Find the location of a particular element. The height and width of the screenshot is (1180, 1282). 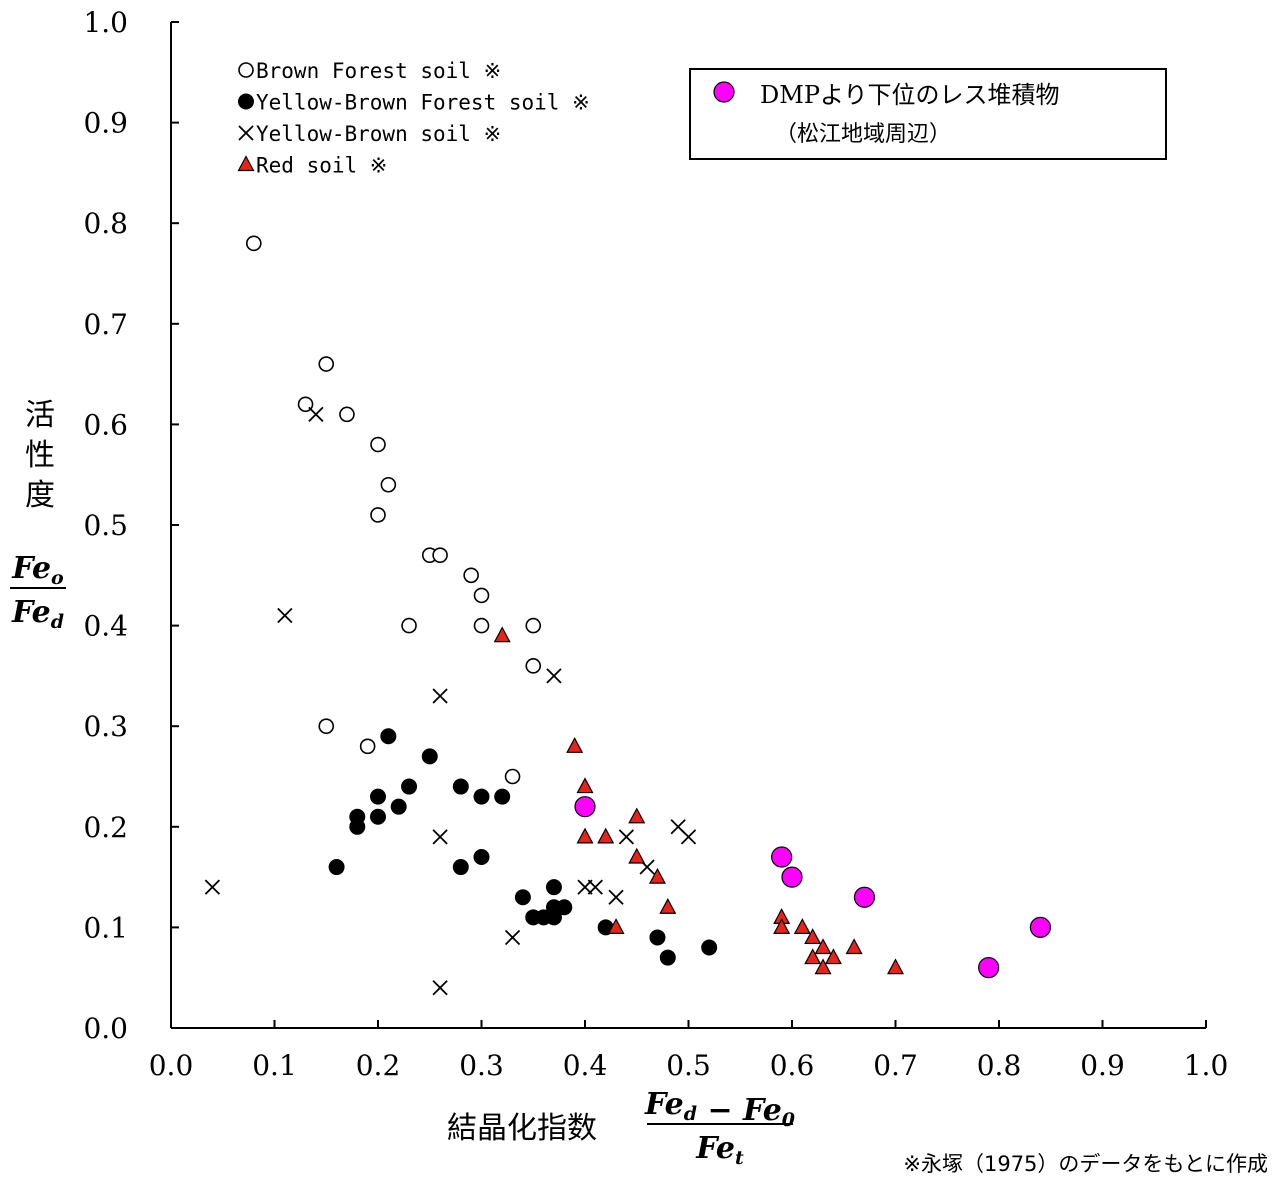

y-axis-title: 活性度 Feo Fed is located at coordinates (38, 515).